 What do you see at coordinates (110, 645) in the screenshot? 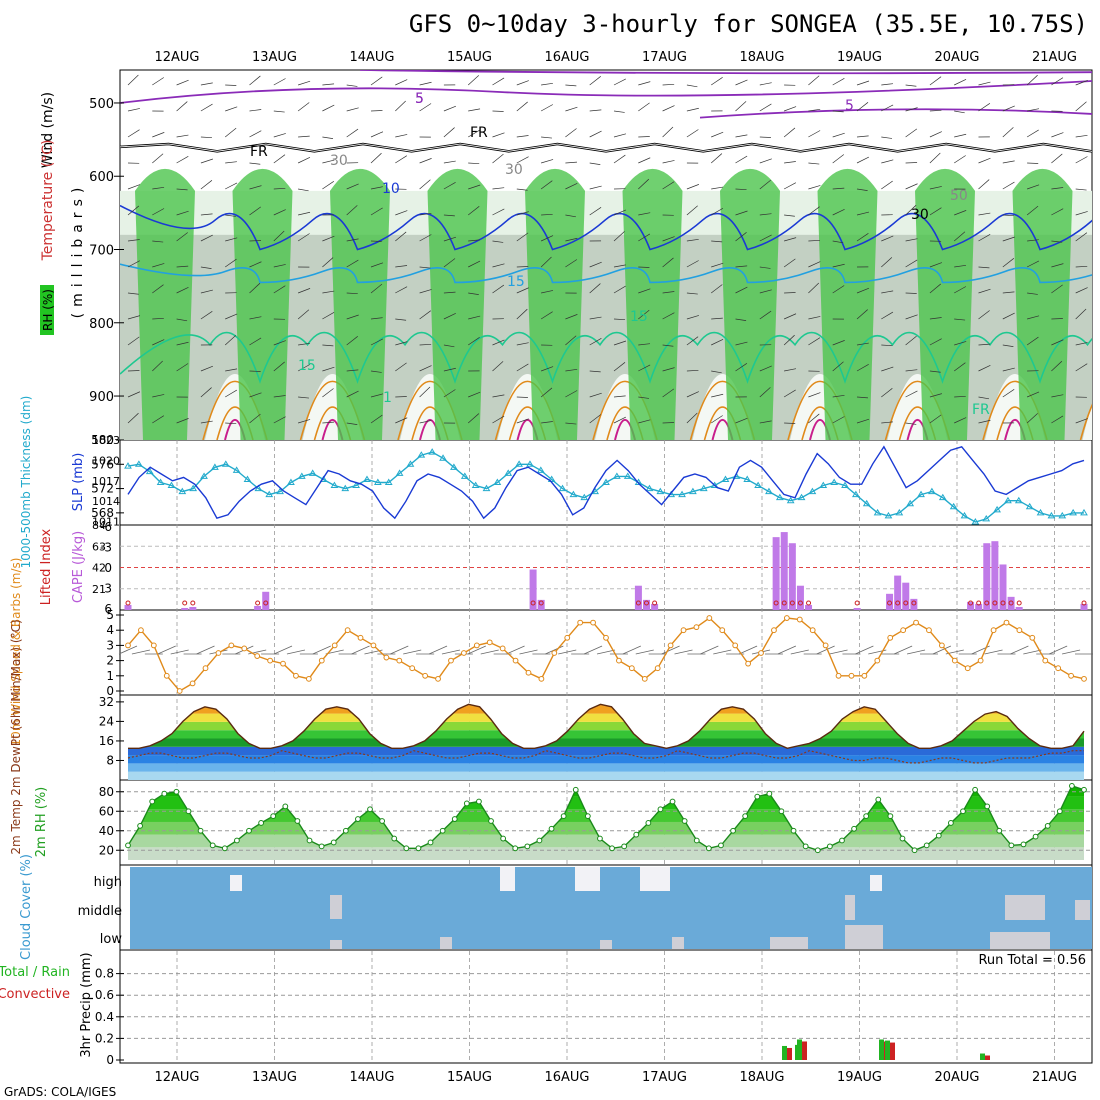
I see `wind-tick: 3` at bounding box center [110, 645].